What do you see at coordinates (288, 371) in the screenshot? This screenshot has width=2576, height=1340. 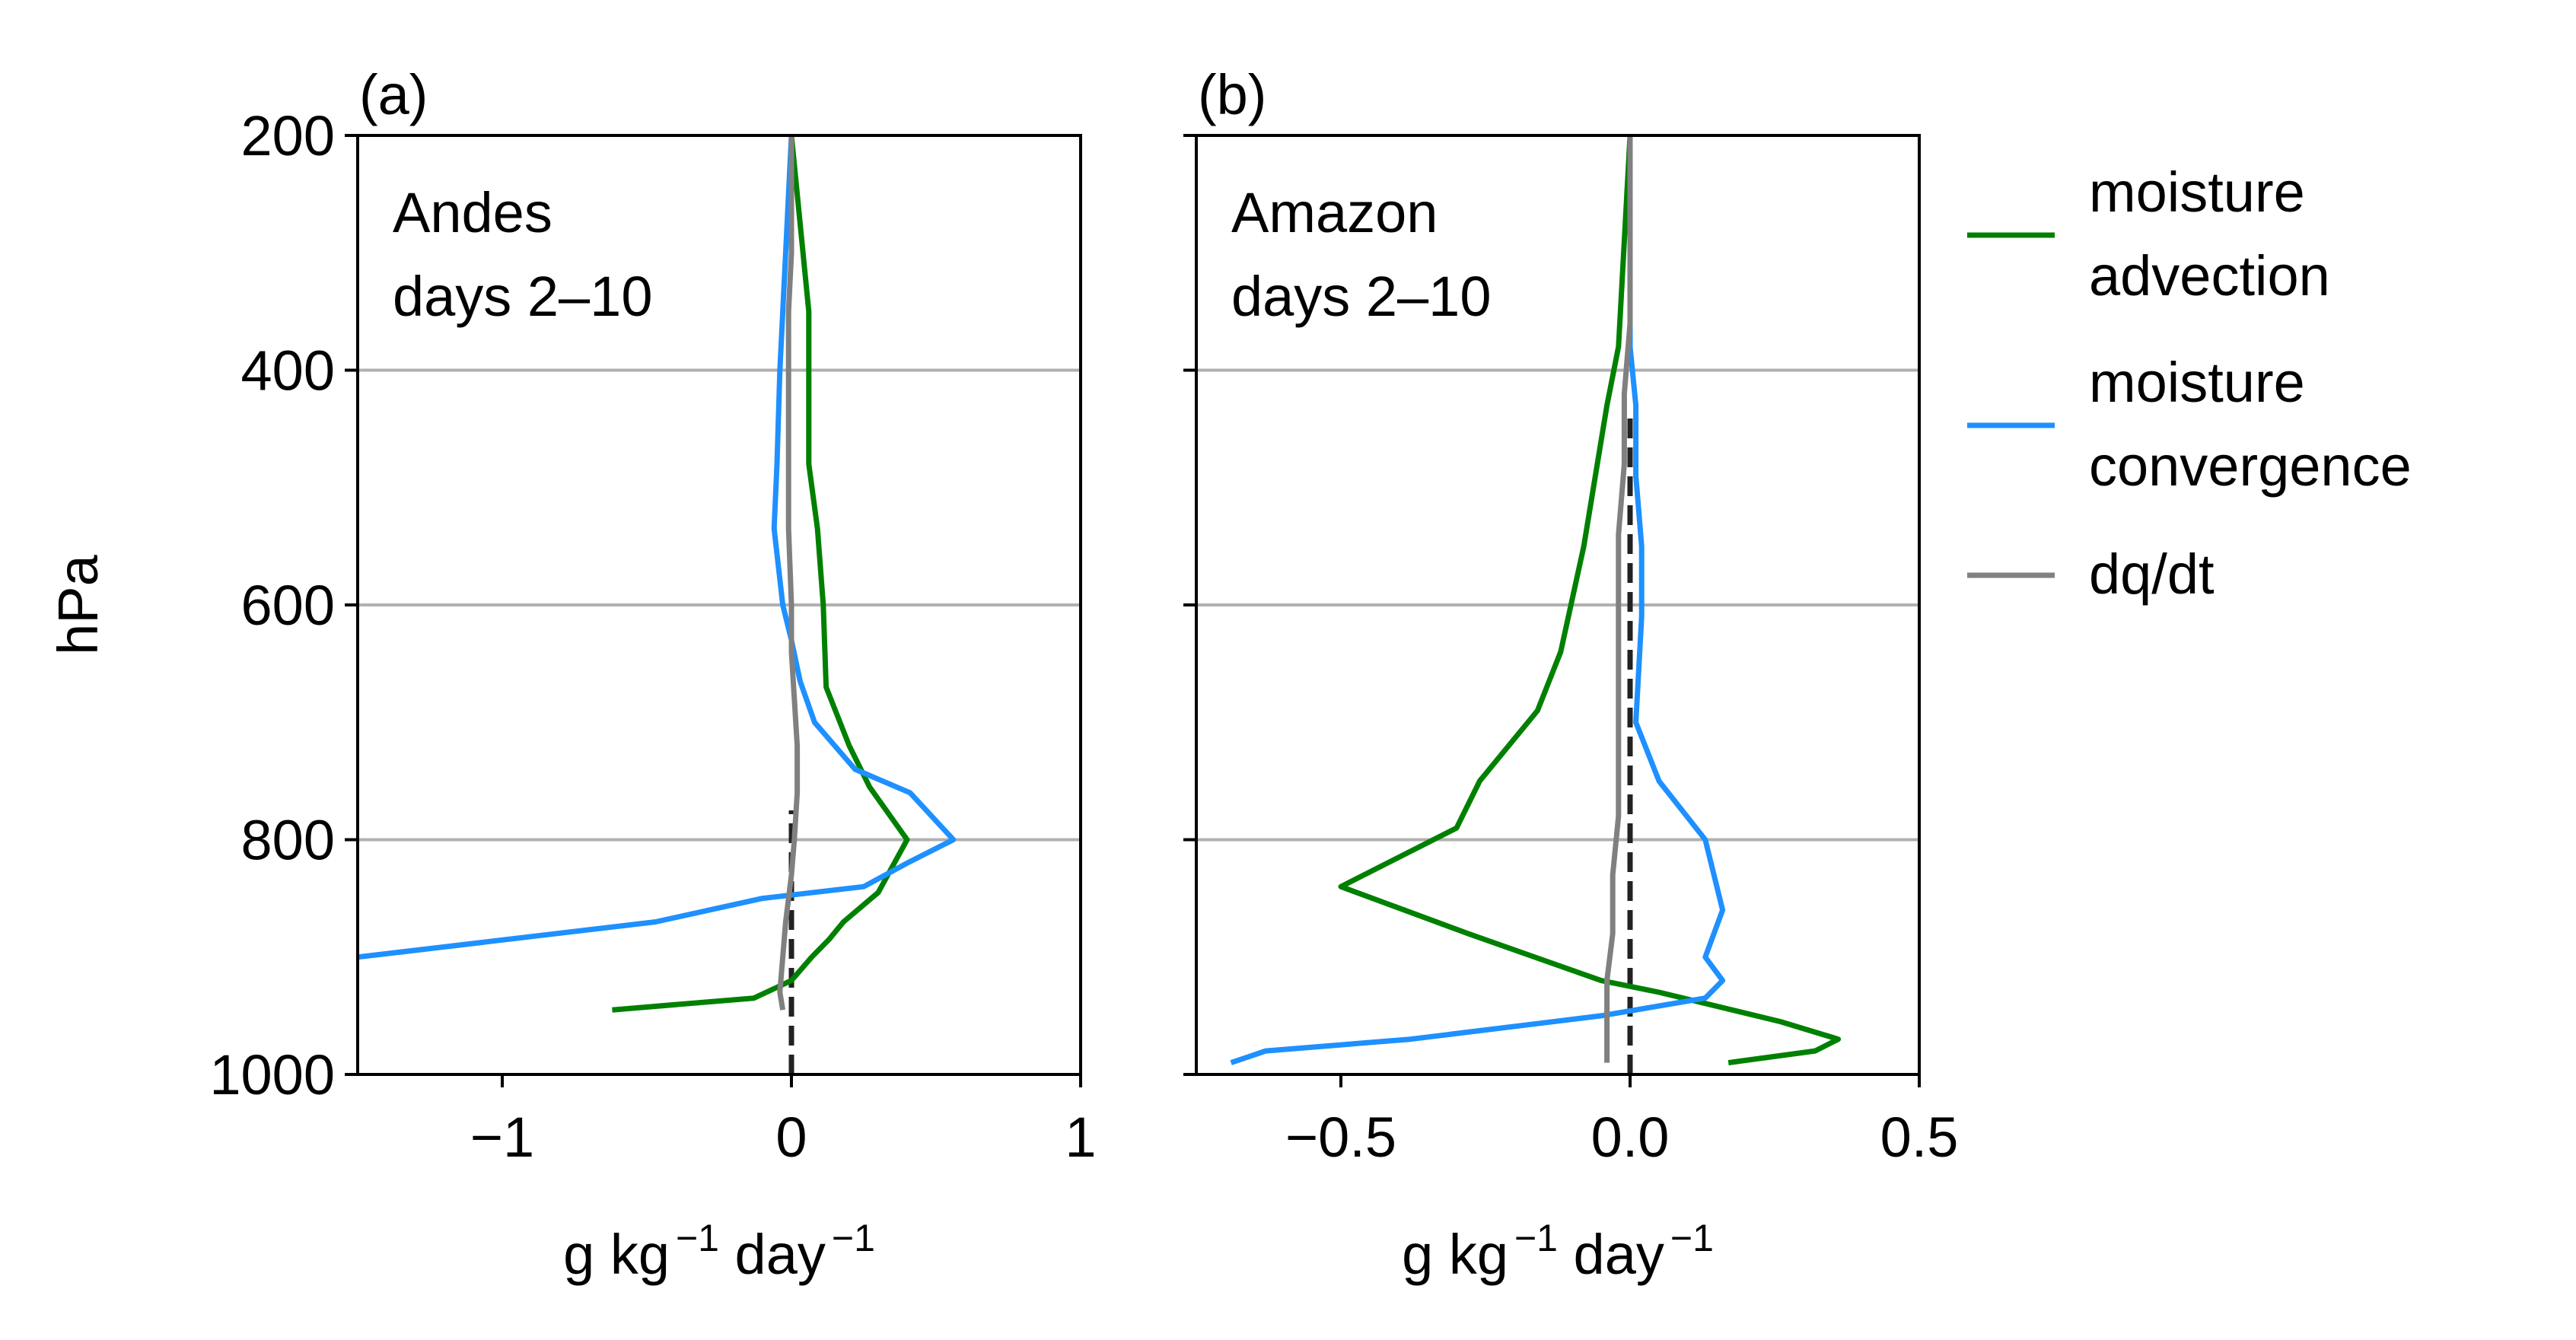 I see `ytick-label-400: 400` at bounding box center [288, 371].